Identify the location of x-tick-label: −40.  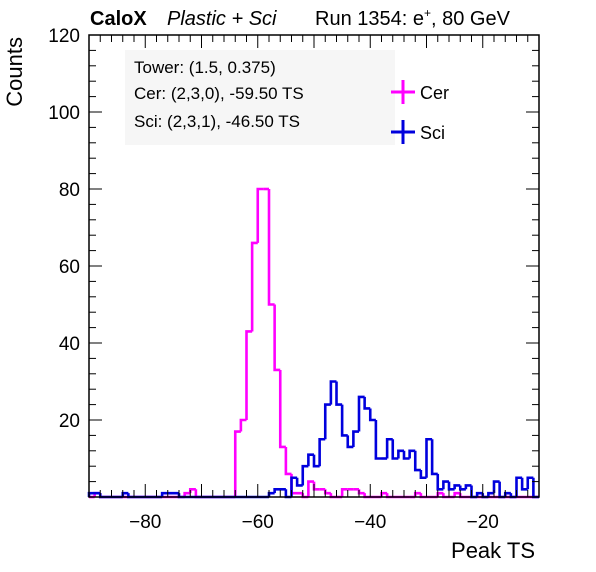
(370, 522).